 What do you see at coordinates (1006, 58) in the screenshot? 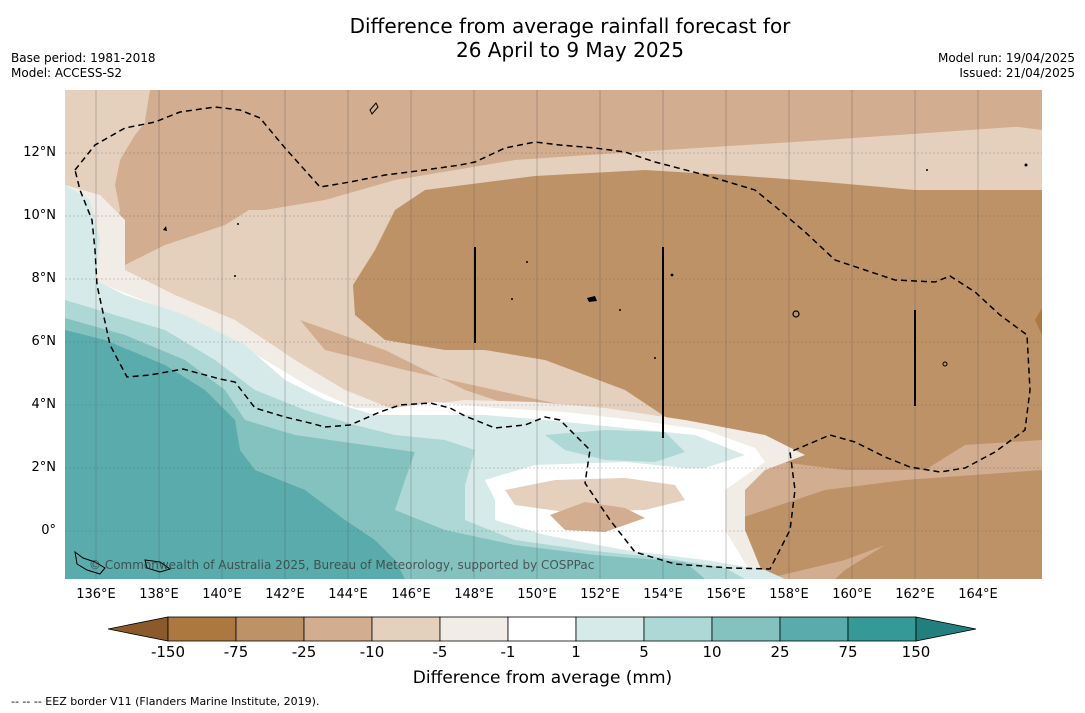
I see `model-run: Model run: 19/04/2025` at bounding box center [1006, 58].